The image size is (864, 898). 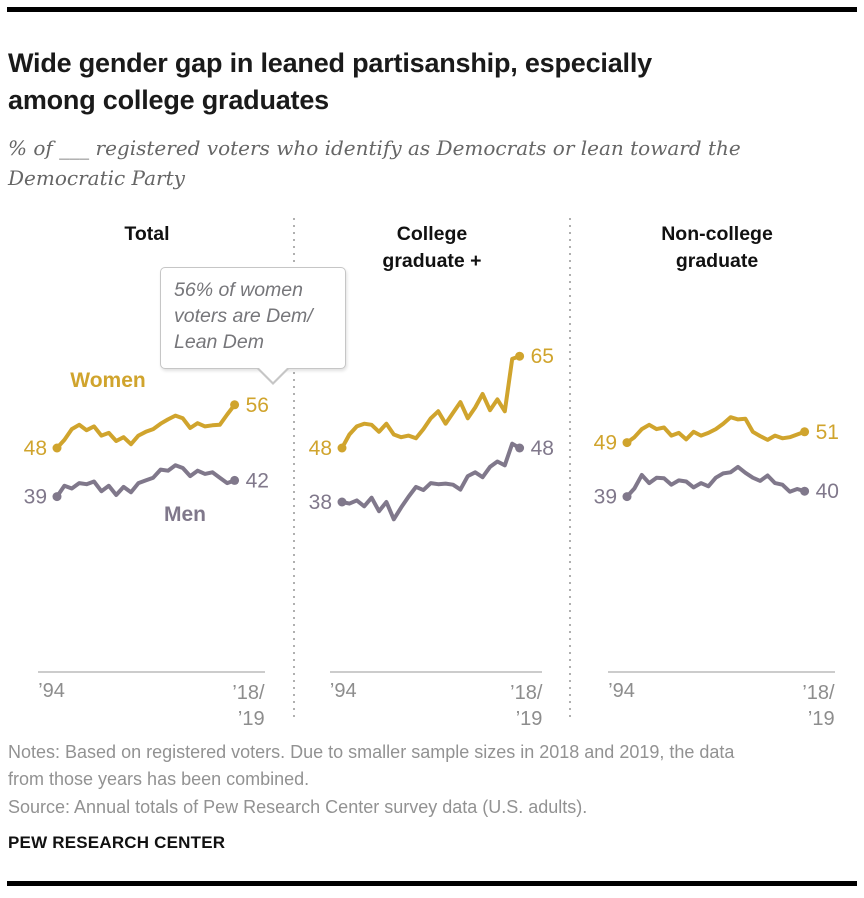 What do you see at coordinates (717, 234) in the screenshot?
I see `panel-title-non-college-line1: Non-college` at bounding box center [717, 234].